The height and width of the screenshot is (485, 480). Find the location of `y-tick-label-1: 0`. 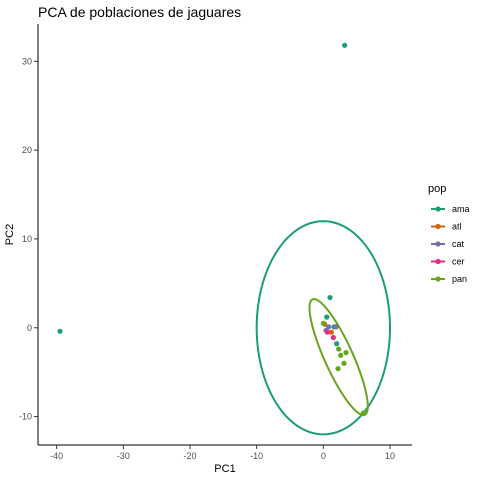

y-tick-label-1: 0 is located at coordinates (29, 328).